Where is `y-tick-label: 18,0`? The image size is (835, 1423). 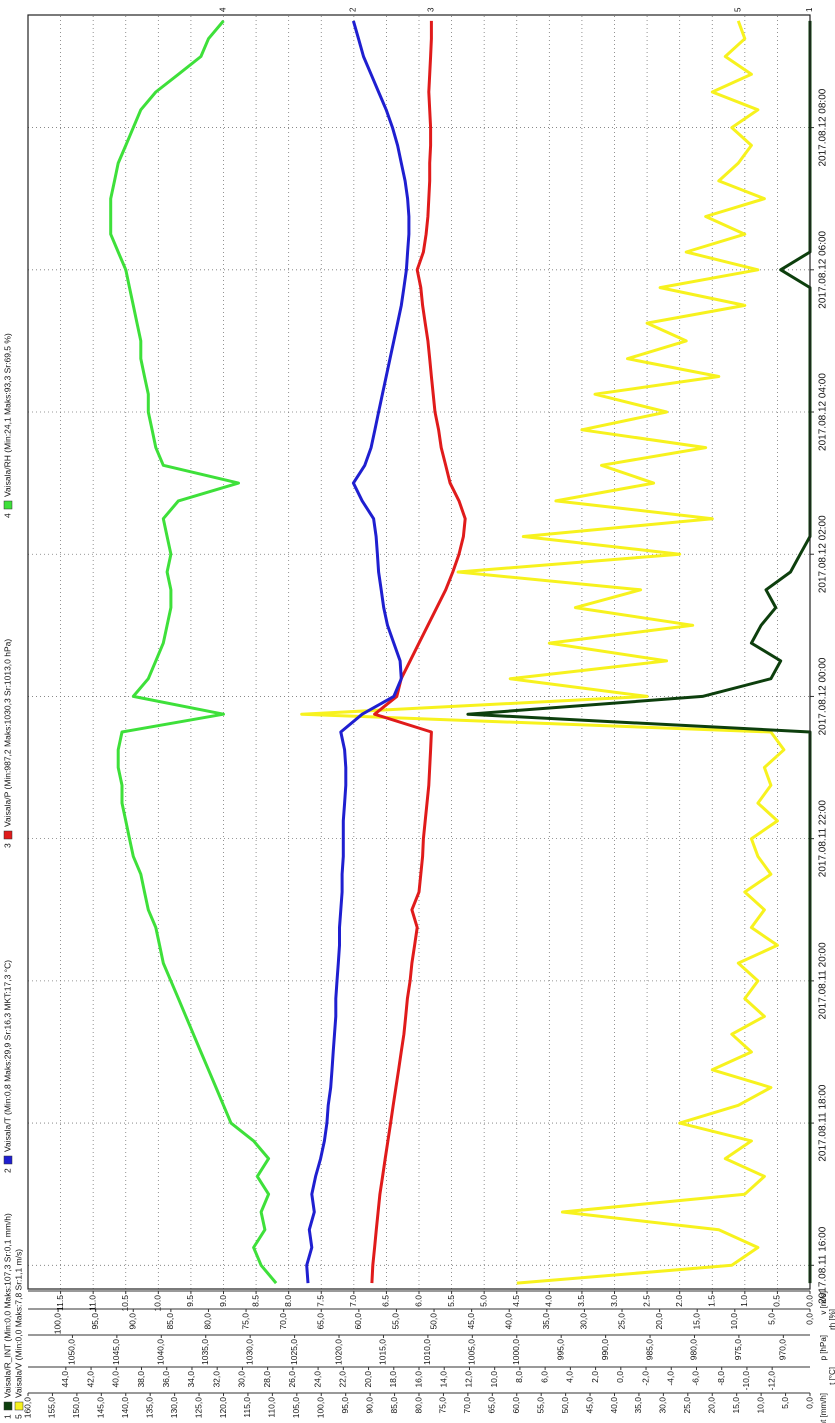 y-tick-label: 18,0 is located at coordinates (393, 1379).